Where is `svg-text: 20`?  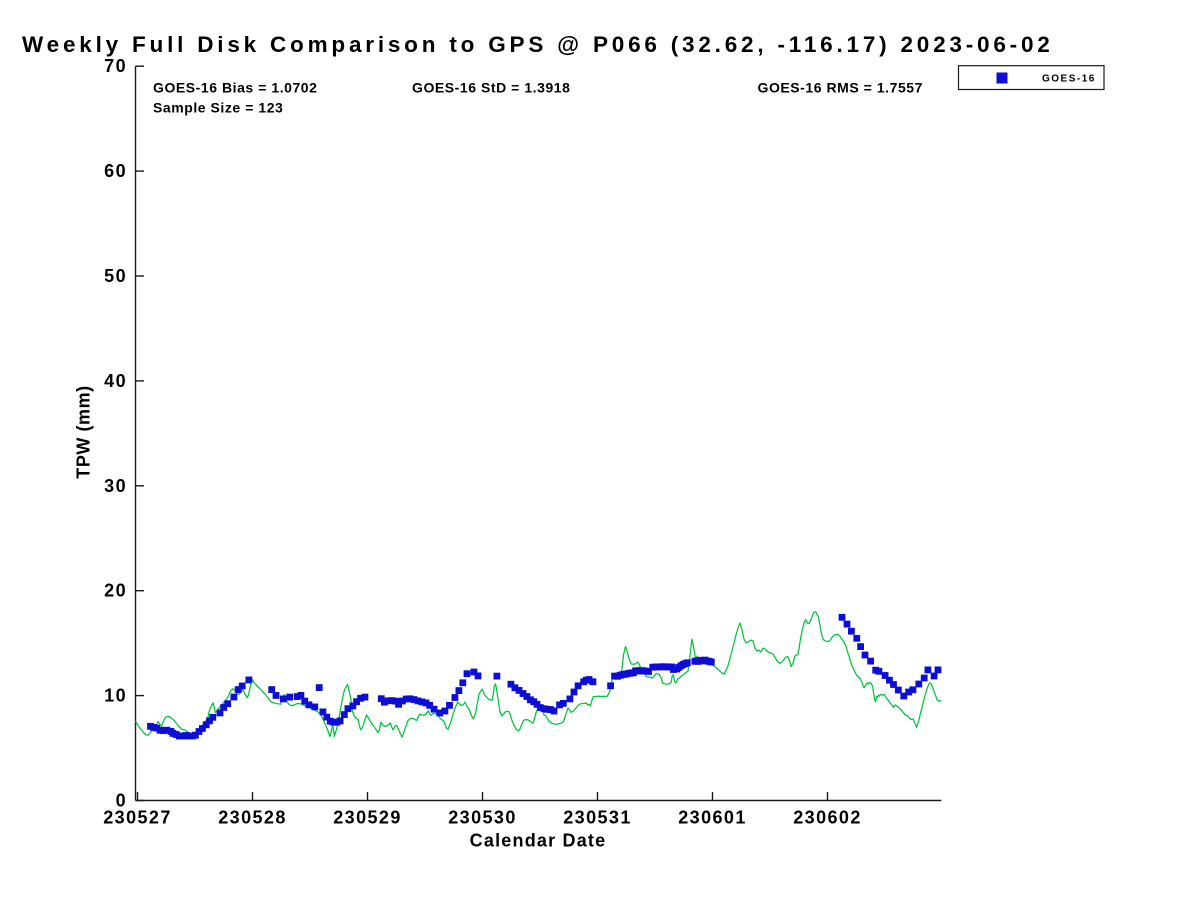 svg-text: 20 is located at coordinates (115, 591).